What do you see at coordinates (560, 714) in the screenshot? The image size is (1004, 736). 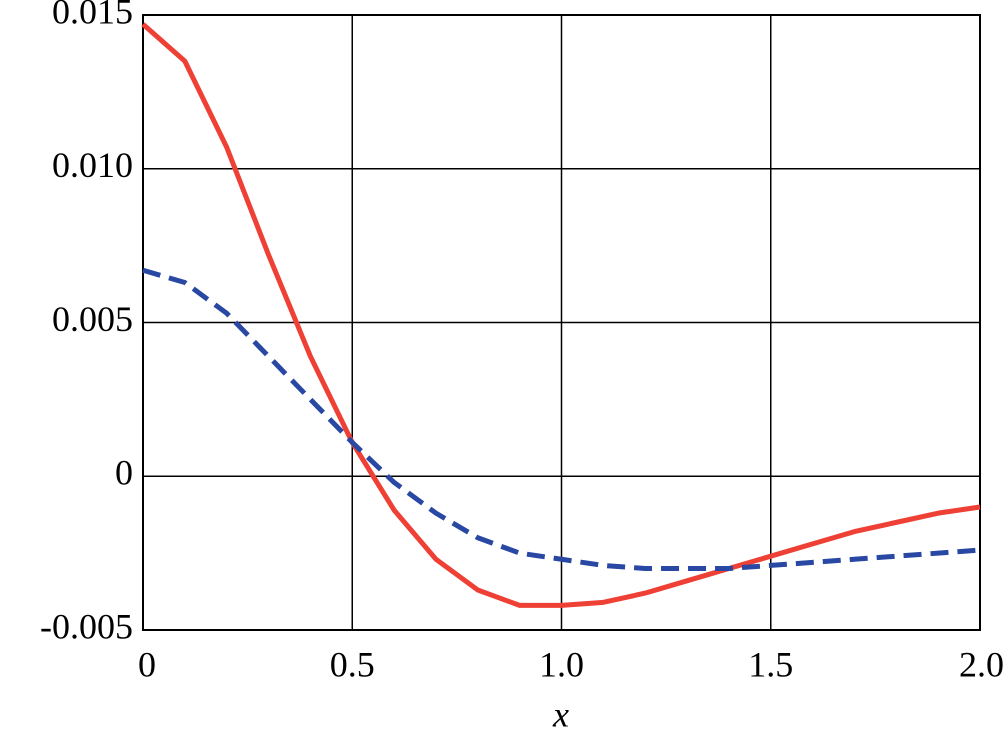 I see `x-axis-label: x` at bounding box center [560, 714].